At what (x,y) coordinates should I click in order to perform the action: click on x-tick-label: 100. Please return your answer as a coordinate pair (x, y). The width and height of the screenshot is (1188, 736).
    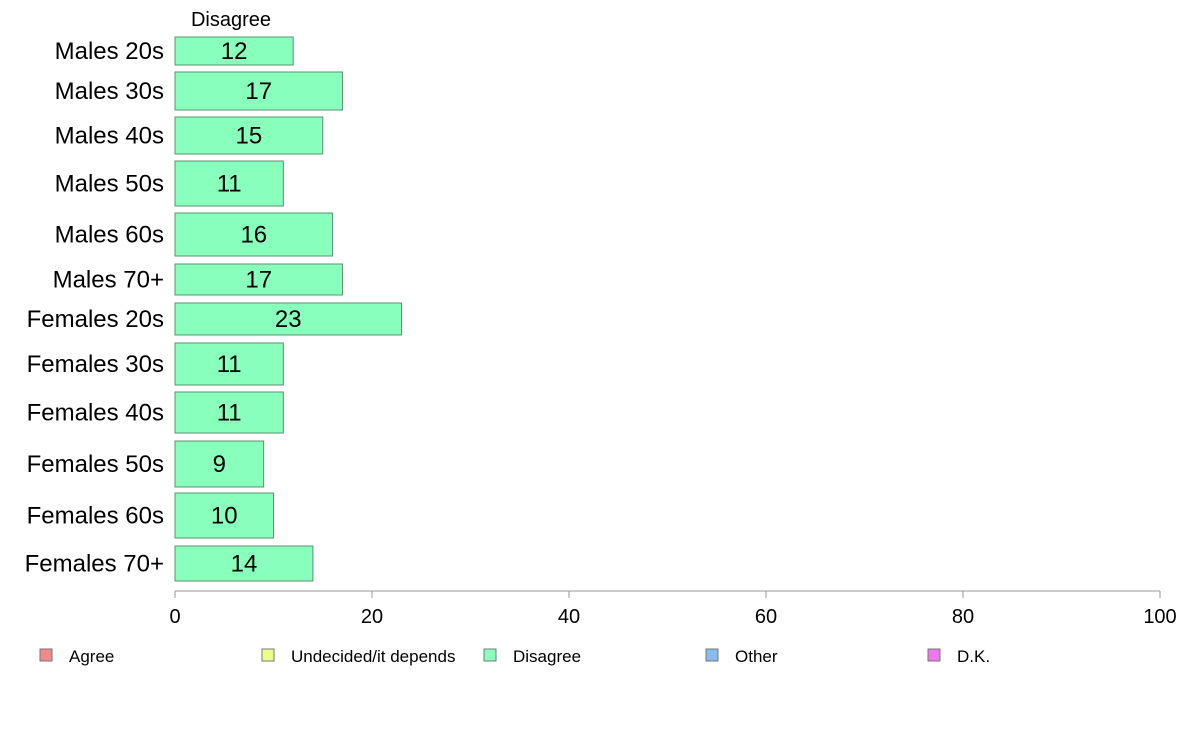
    Looking at the image, I should click on (1159, 617).